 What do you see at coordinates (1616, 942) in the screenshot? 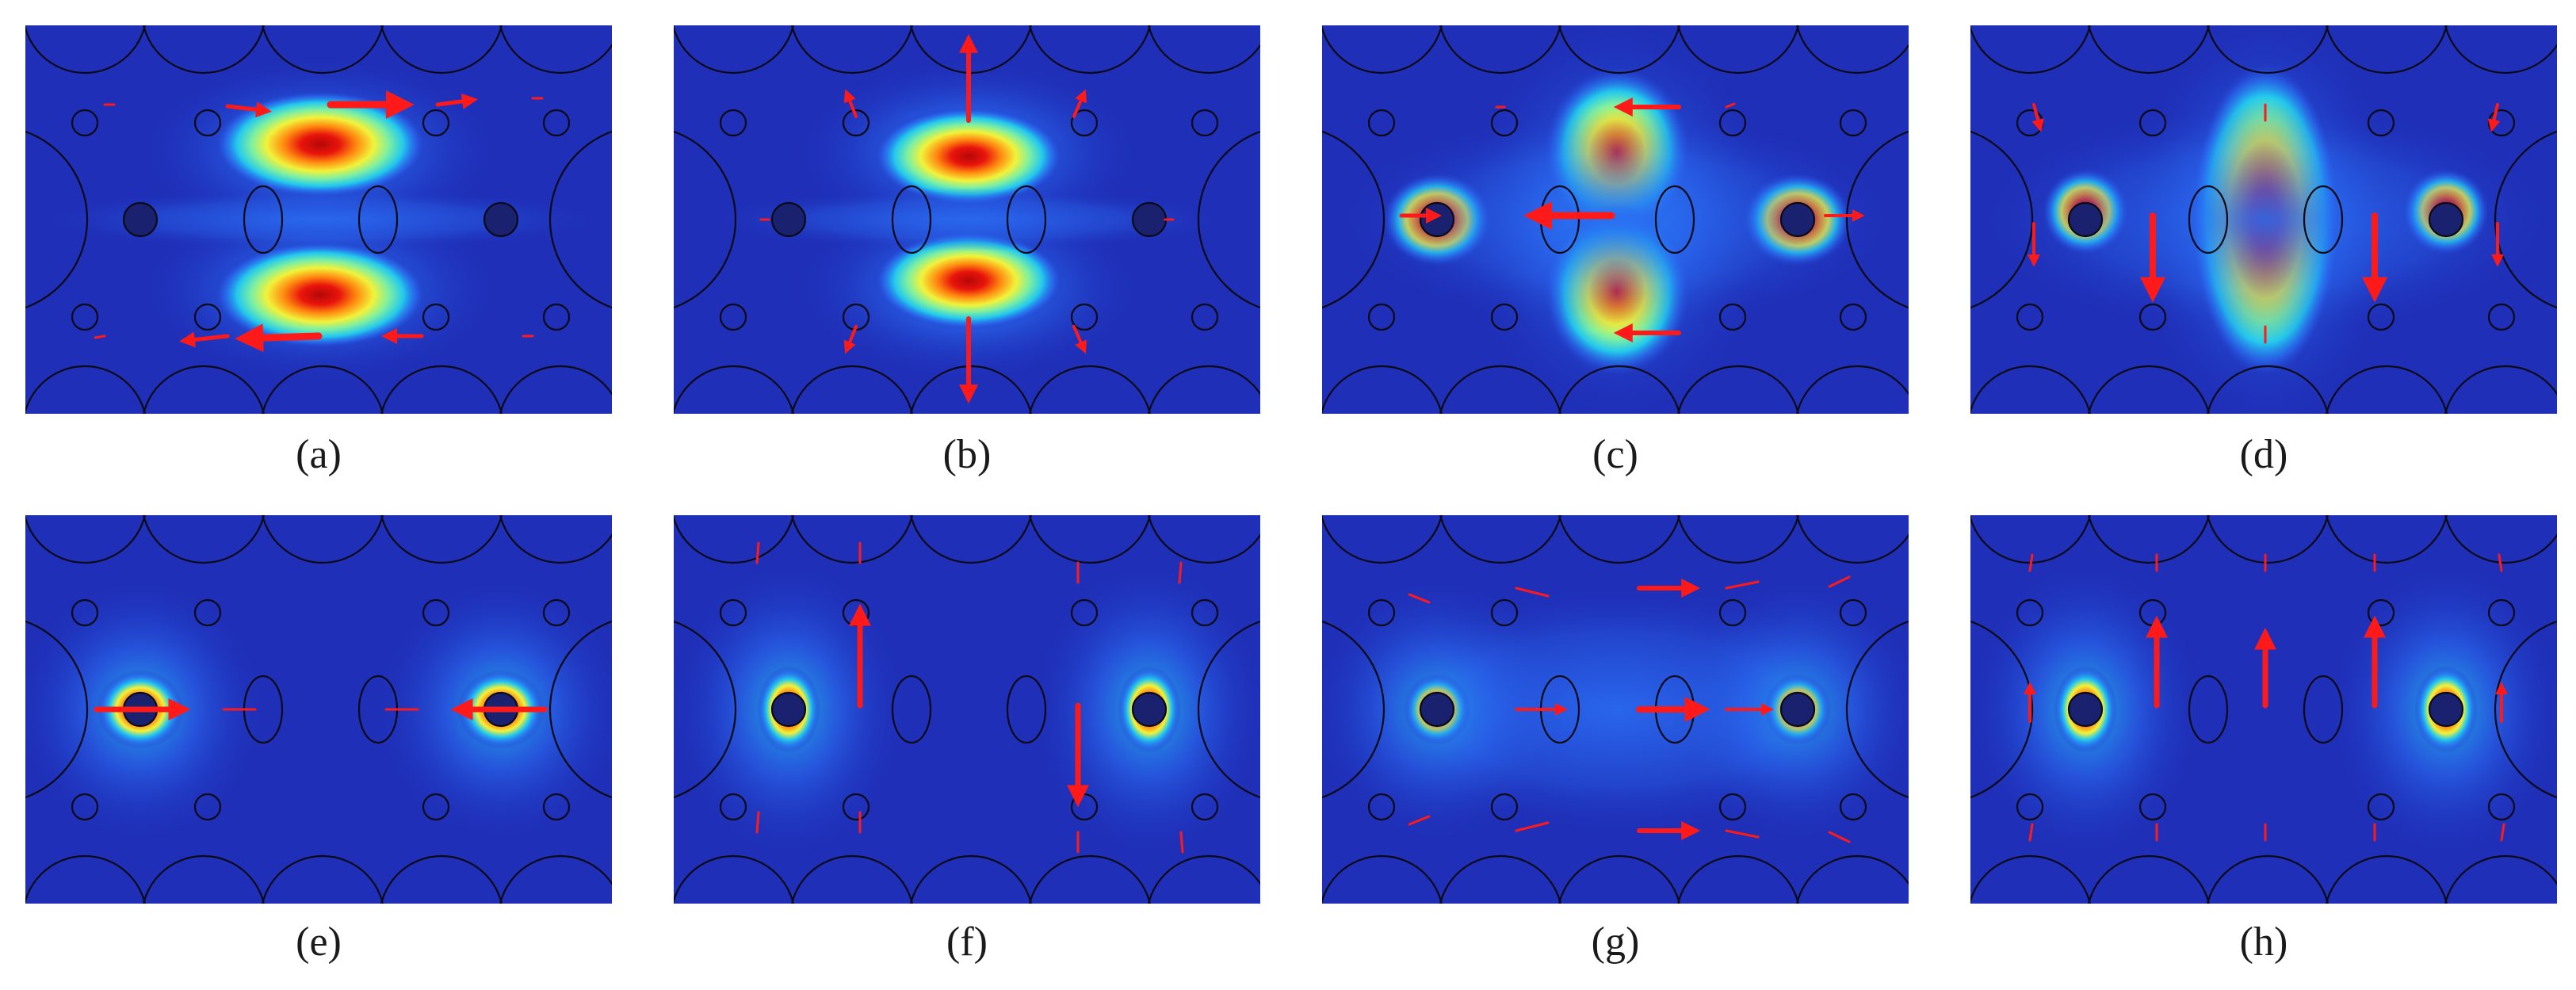
I see `panel-label: (g)` at bounding box center [1616, 942].